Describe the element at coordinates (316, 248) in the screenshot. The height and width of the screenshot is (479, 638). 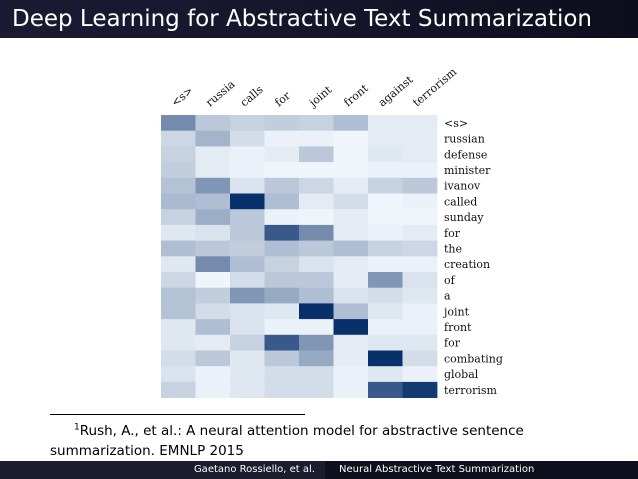
I see `heatmap-cell-r8-c4` at that location.